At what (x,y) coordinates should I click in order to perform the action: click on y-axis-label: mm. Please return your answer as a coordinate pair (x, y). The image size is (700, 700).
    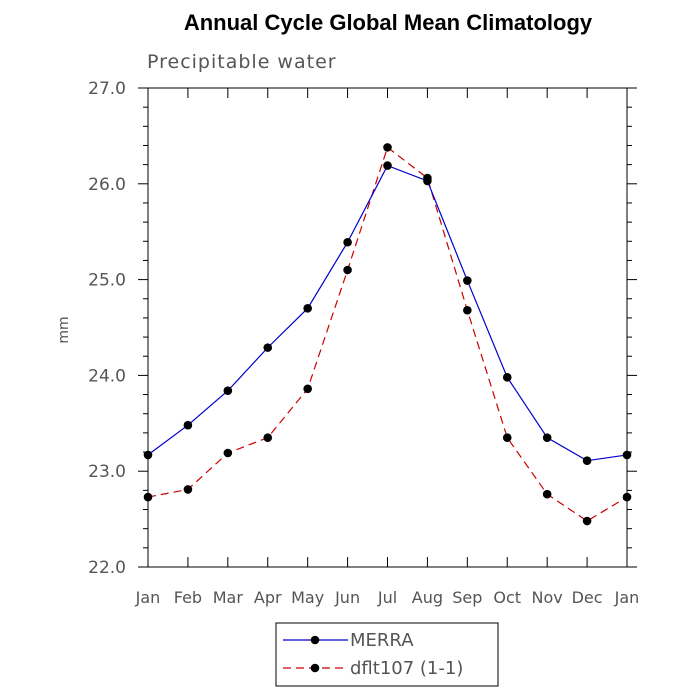
    Looking at the image, I should click on (64, 329).